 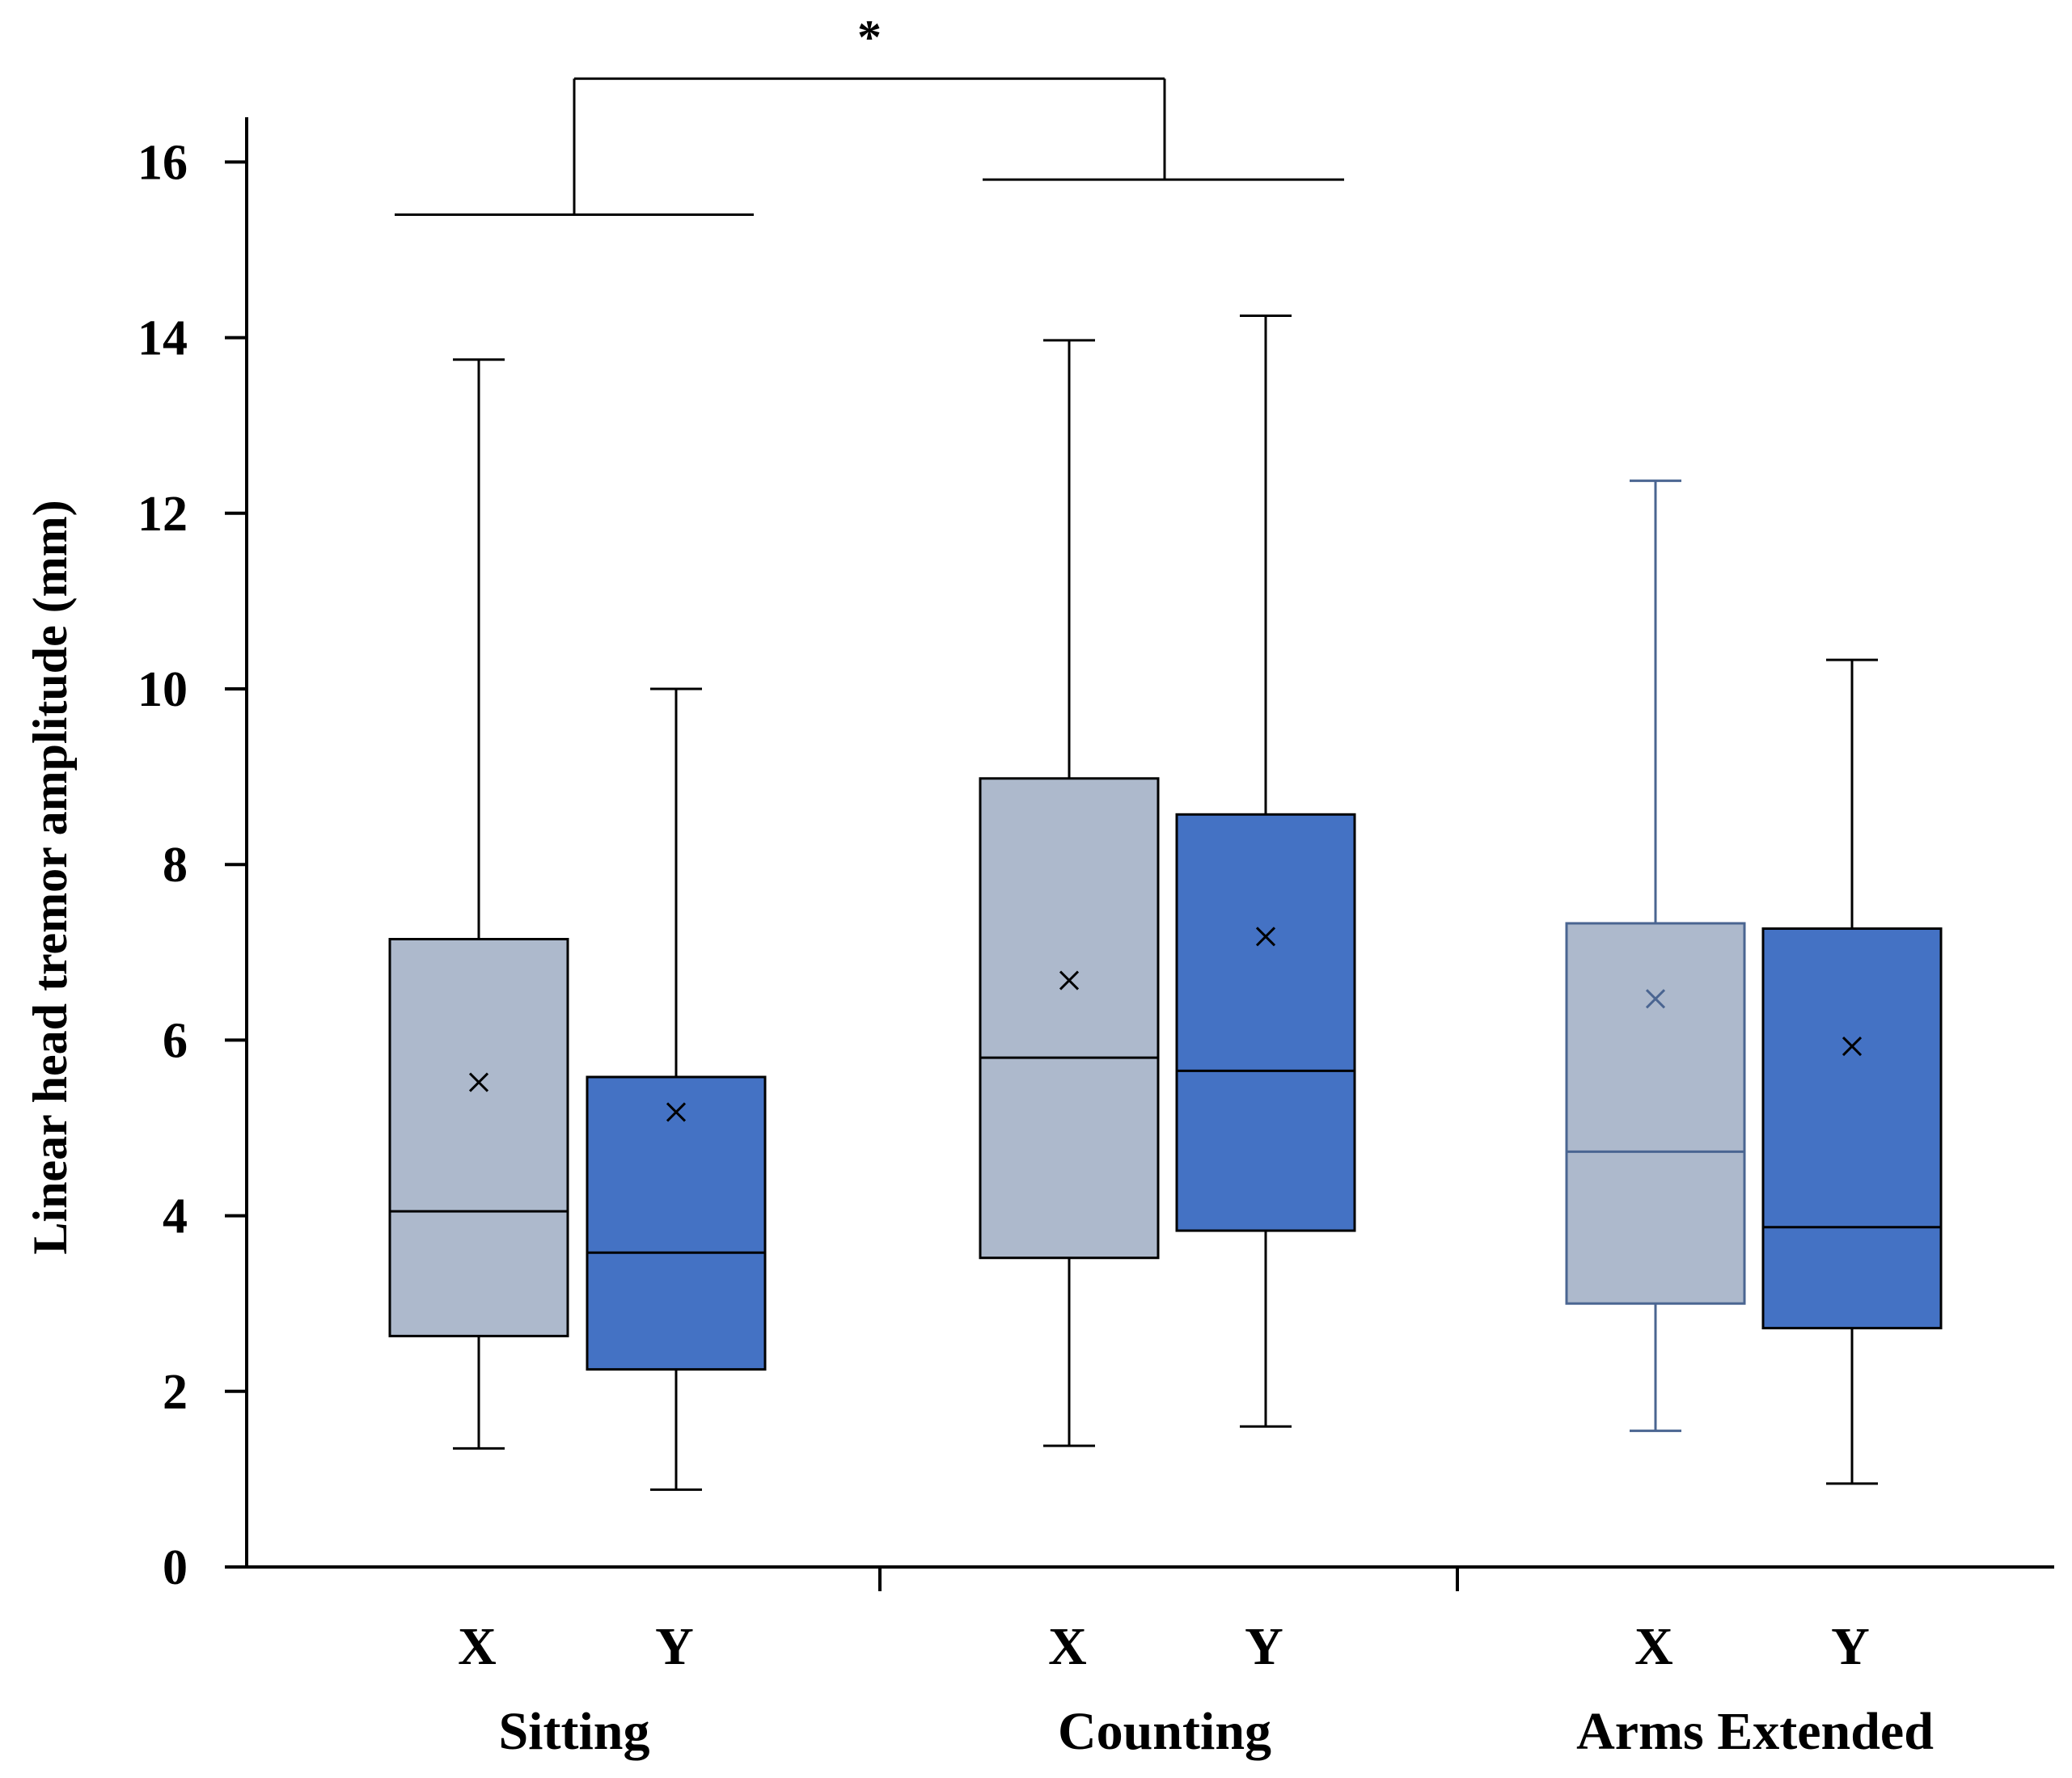 I want to click on x-group-label: Sitting, so click(x=573, y=1731).